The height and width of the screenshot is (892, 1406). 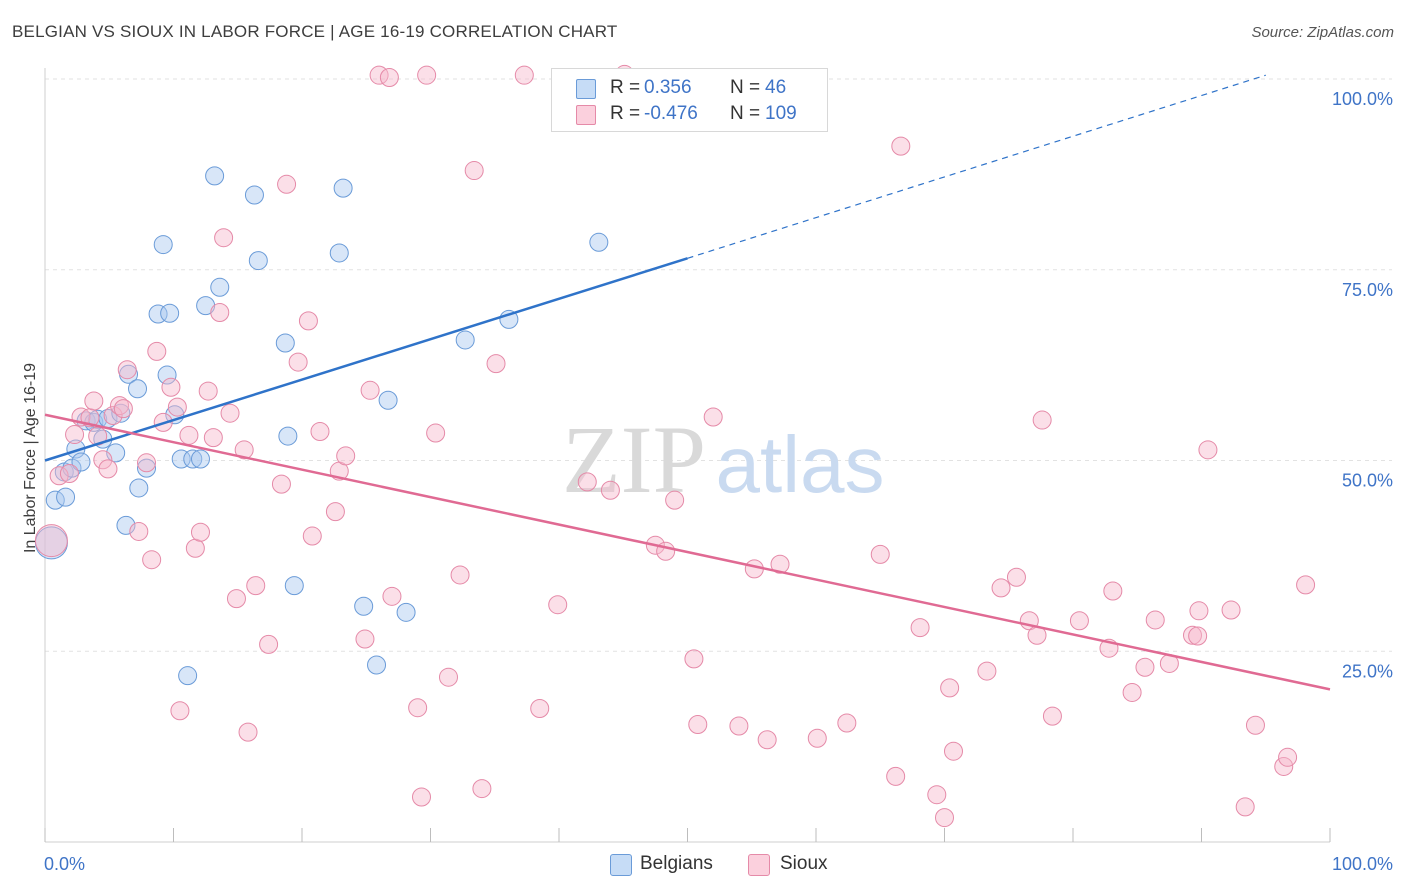 What do you see at coordinates (668, 87) in the screenshot?
I see `legend-r-value: 0.356` at bounding box center [668, 87].